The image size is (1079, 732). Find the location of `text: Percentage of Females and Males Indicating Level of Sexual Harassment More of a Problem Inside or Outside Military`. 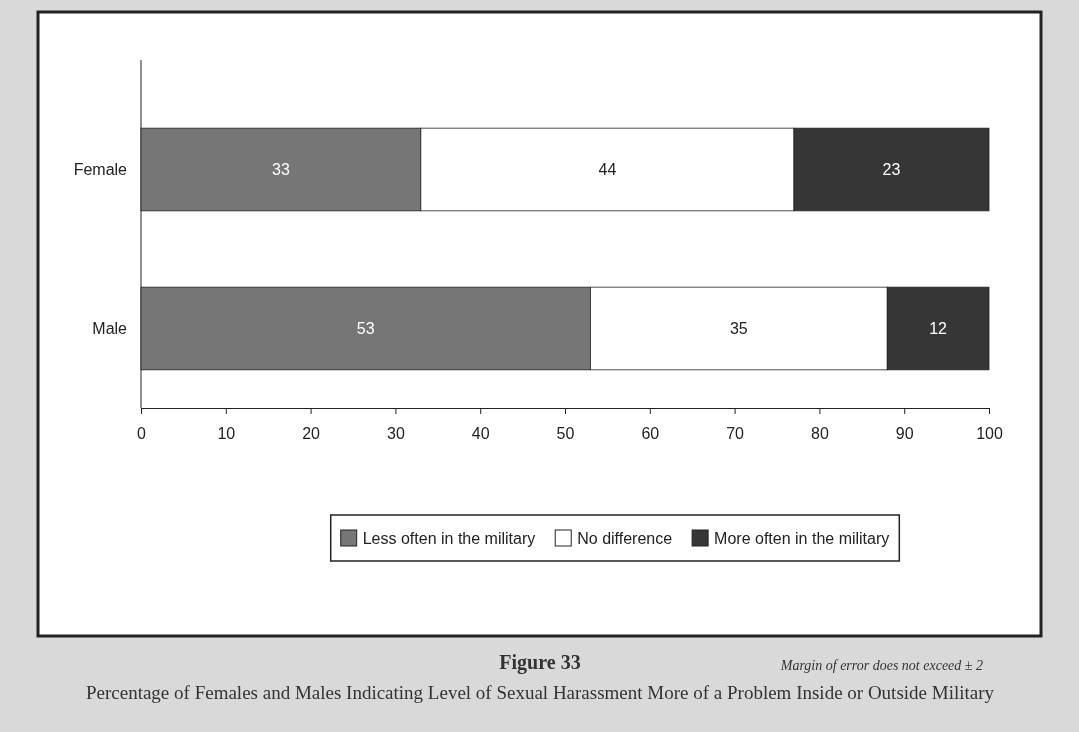

text: Percentage of Females and Males Indicating Level of Sexual Harassment More of a Problem Inside or Outside Military is located at coordinates (540, 692).